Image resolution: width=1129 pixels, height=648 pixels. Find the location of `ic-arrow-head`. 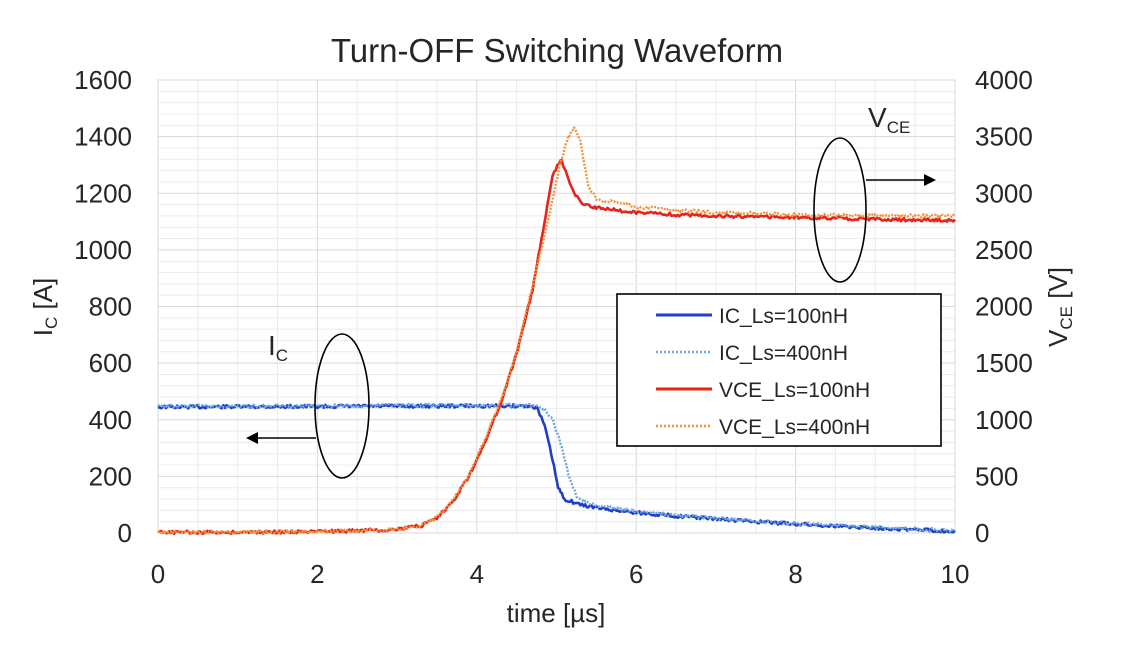

ic-arrow-head is located at coordinates (252, 438).